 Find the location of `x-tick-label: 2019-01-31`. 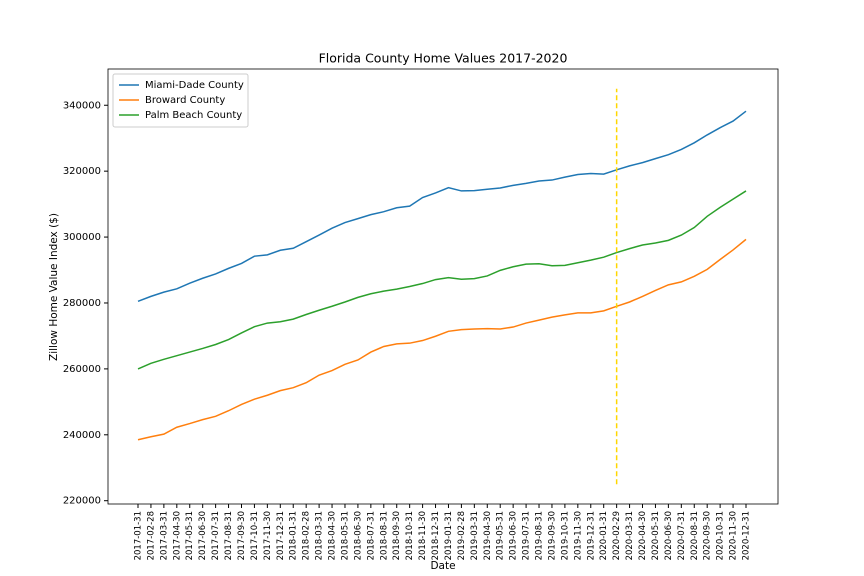

x-tick-label: 2019-01-31 is located at coordinates (449, 535).